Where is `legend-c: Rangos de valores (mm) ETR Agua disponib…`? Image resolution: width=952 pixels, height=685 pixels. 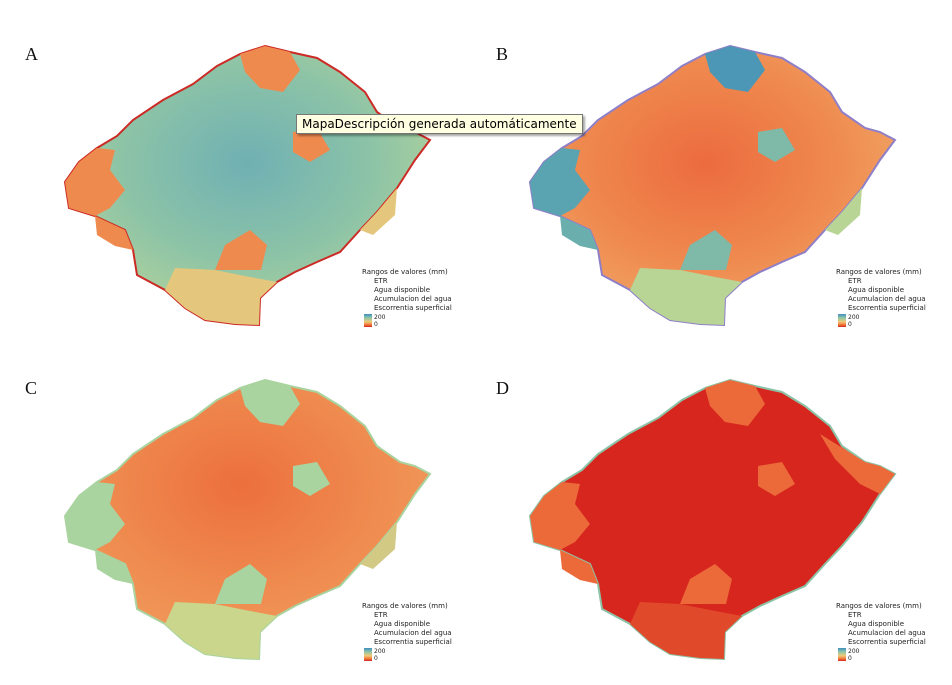 legend-c: Rangos de valores (mm) ETR Agua disponib… is located at coordinates (407, 632).